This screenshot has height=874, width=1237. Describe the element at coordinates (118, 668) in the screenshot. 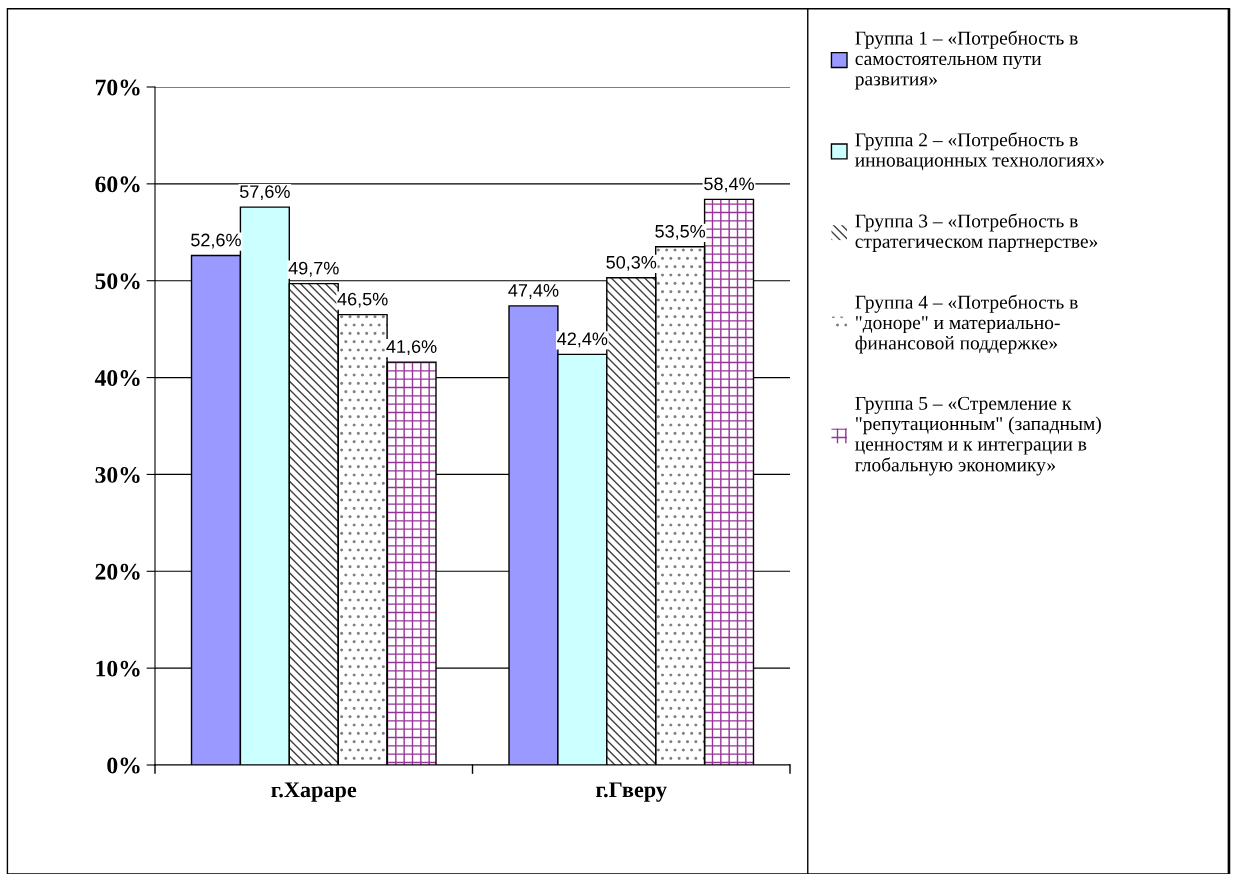

I see `y-tick-label: 10%` at that location.